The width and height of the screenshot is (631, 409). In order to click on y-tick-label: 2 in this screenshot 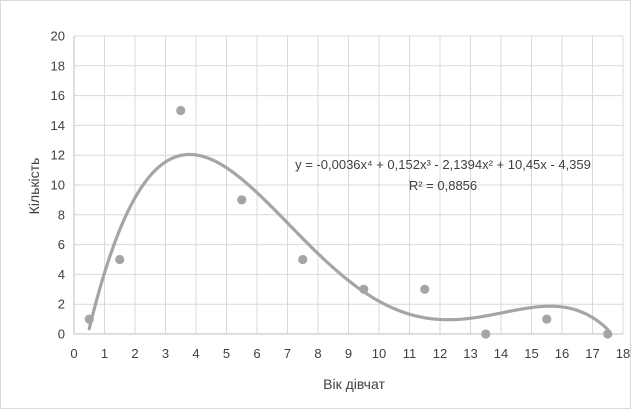, I will do `click(61, 304)`.